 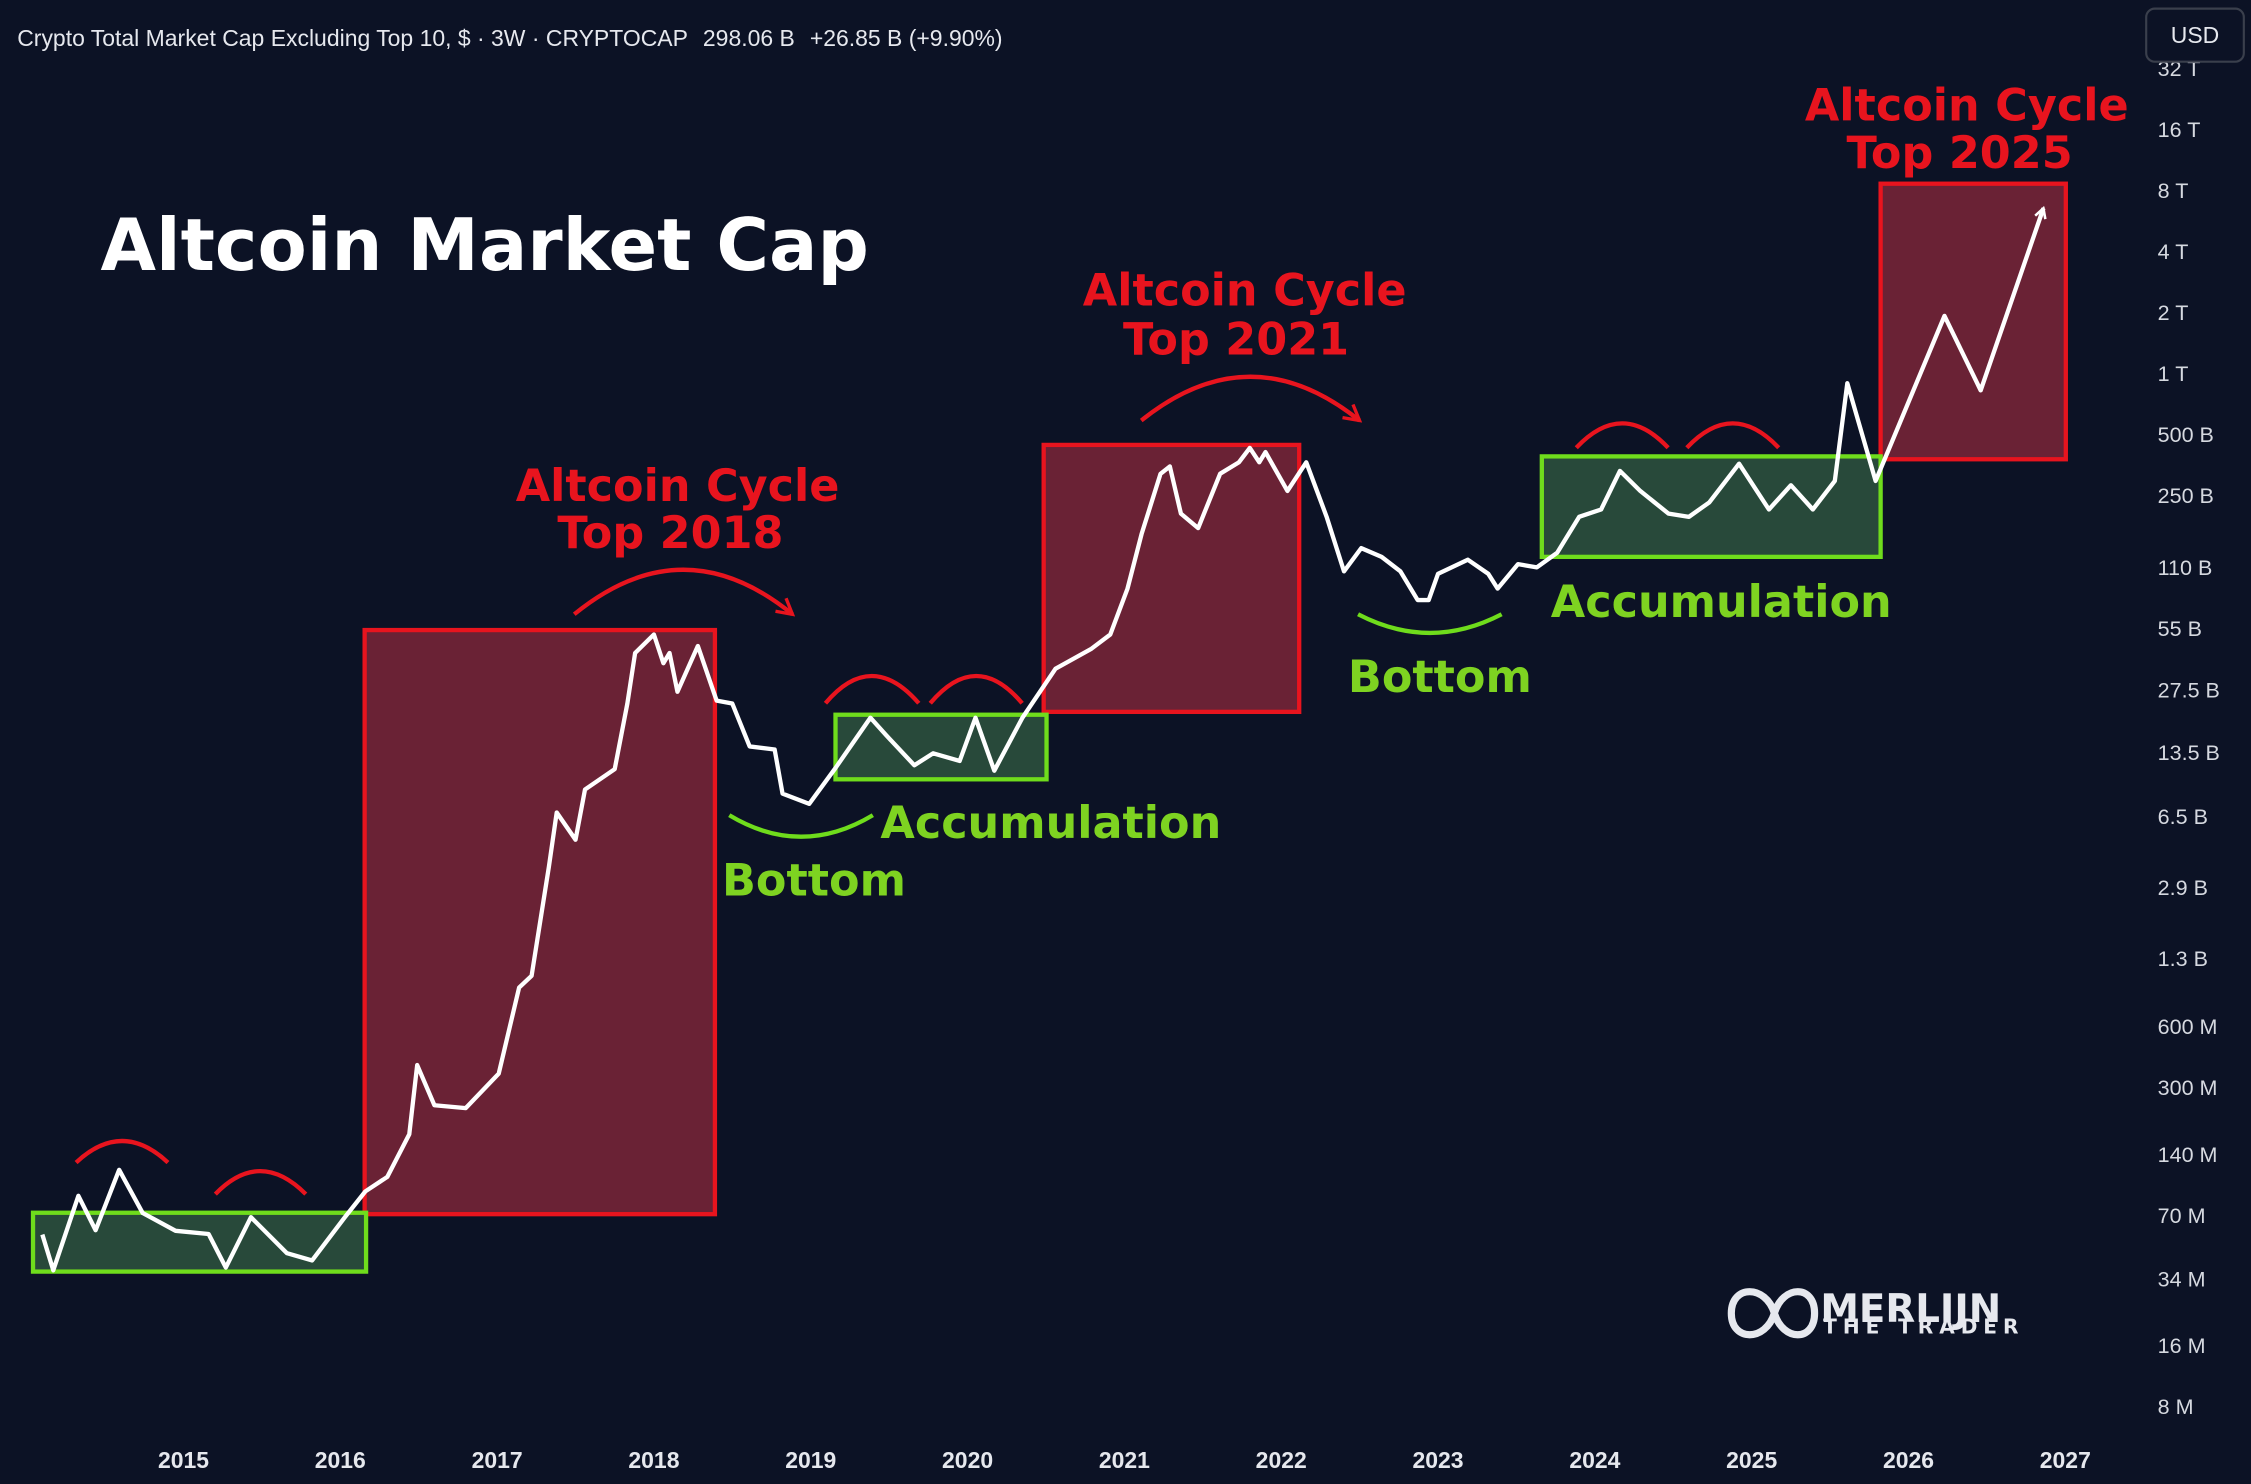 I want to click on bottom-arcs, so click(x=1115, y=725).